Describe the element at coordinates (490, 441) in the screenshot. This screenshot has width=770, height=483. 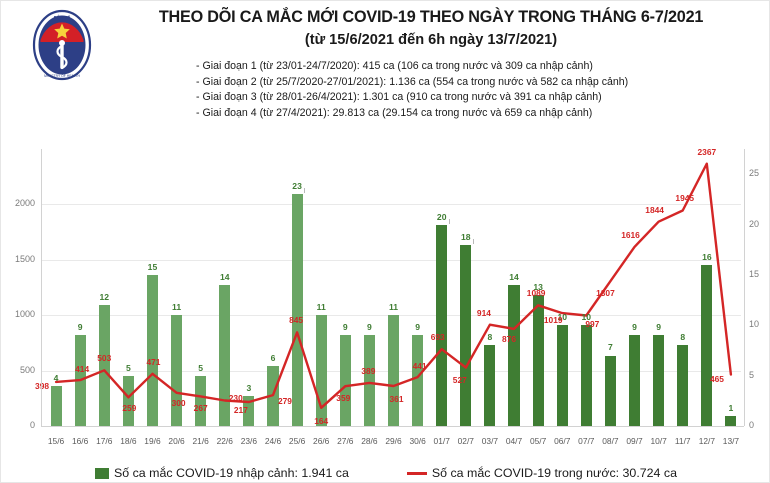
I see `x-axis-tick: 03/7` at that location.